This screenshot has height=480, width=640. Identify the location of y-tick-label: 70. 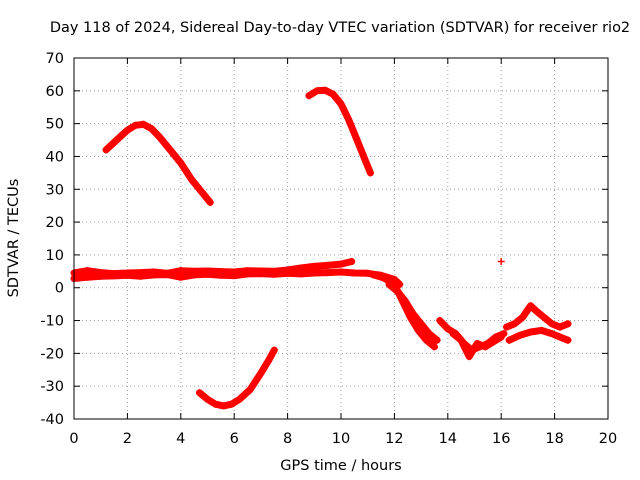
(55, 59).